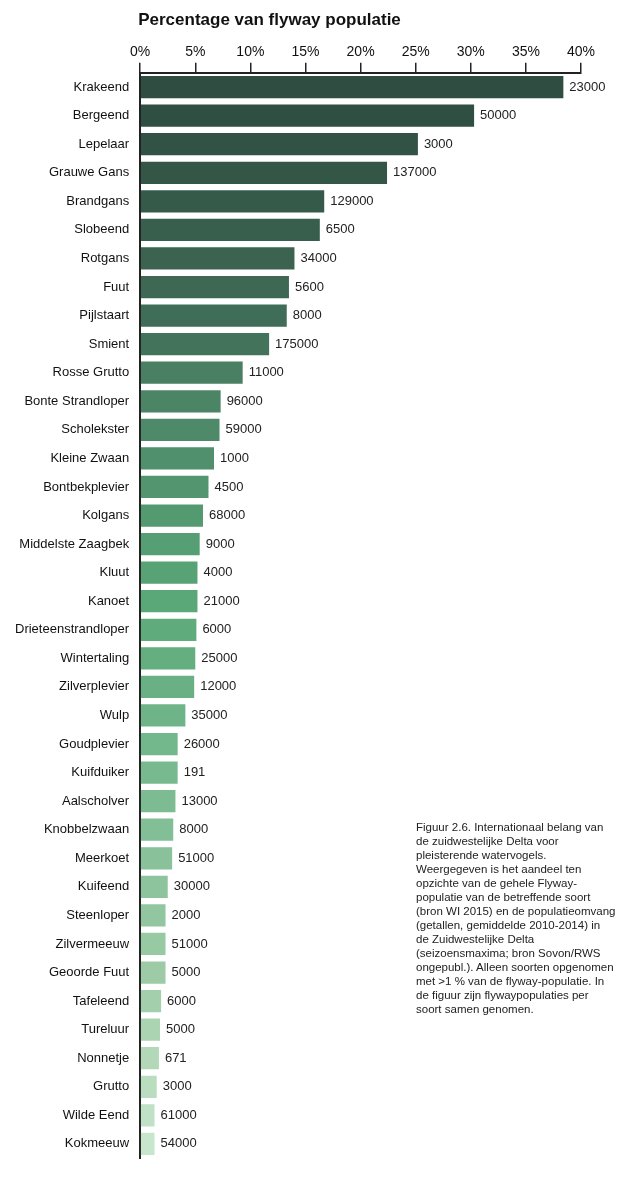 This screenshot has height=1177, width=629. Describe the element at coordinates (227, 515) in the screenshot. I see `annotation: 68000` at that location.